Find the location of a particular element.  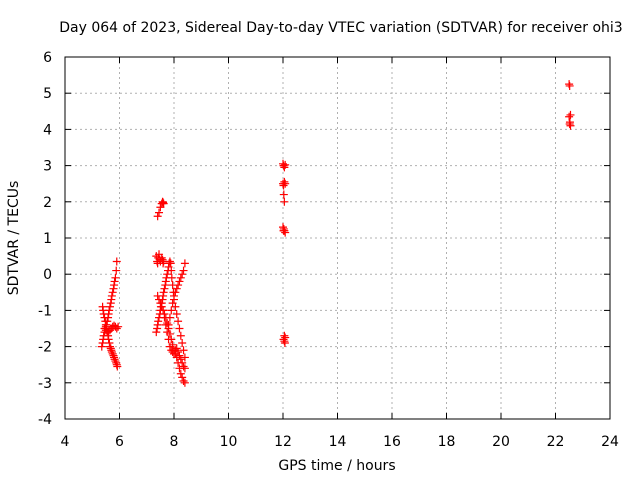

y-tick-label: 2 is located at coordinates (47, 203).